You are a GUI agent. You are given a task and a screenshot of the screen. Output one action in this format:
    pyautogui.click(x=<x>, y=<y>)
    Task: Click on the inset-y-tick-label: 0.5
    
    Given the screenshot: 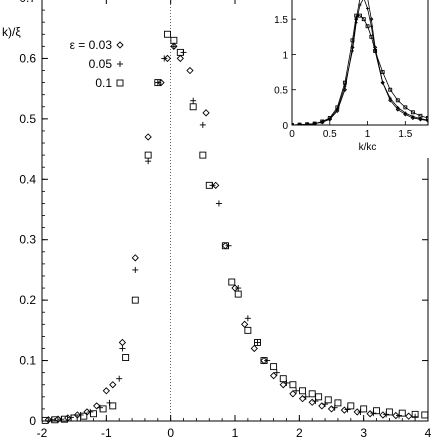 What is the action you would take?
    pyautogui.click(x=281, y=91)
    